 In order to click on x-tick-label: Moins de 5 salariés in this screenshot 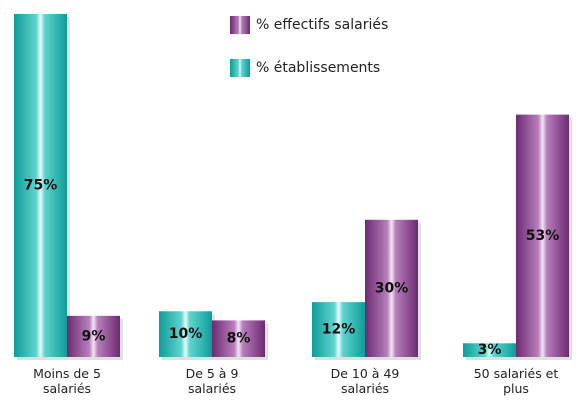, I will do `click(67, 381)`.